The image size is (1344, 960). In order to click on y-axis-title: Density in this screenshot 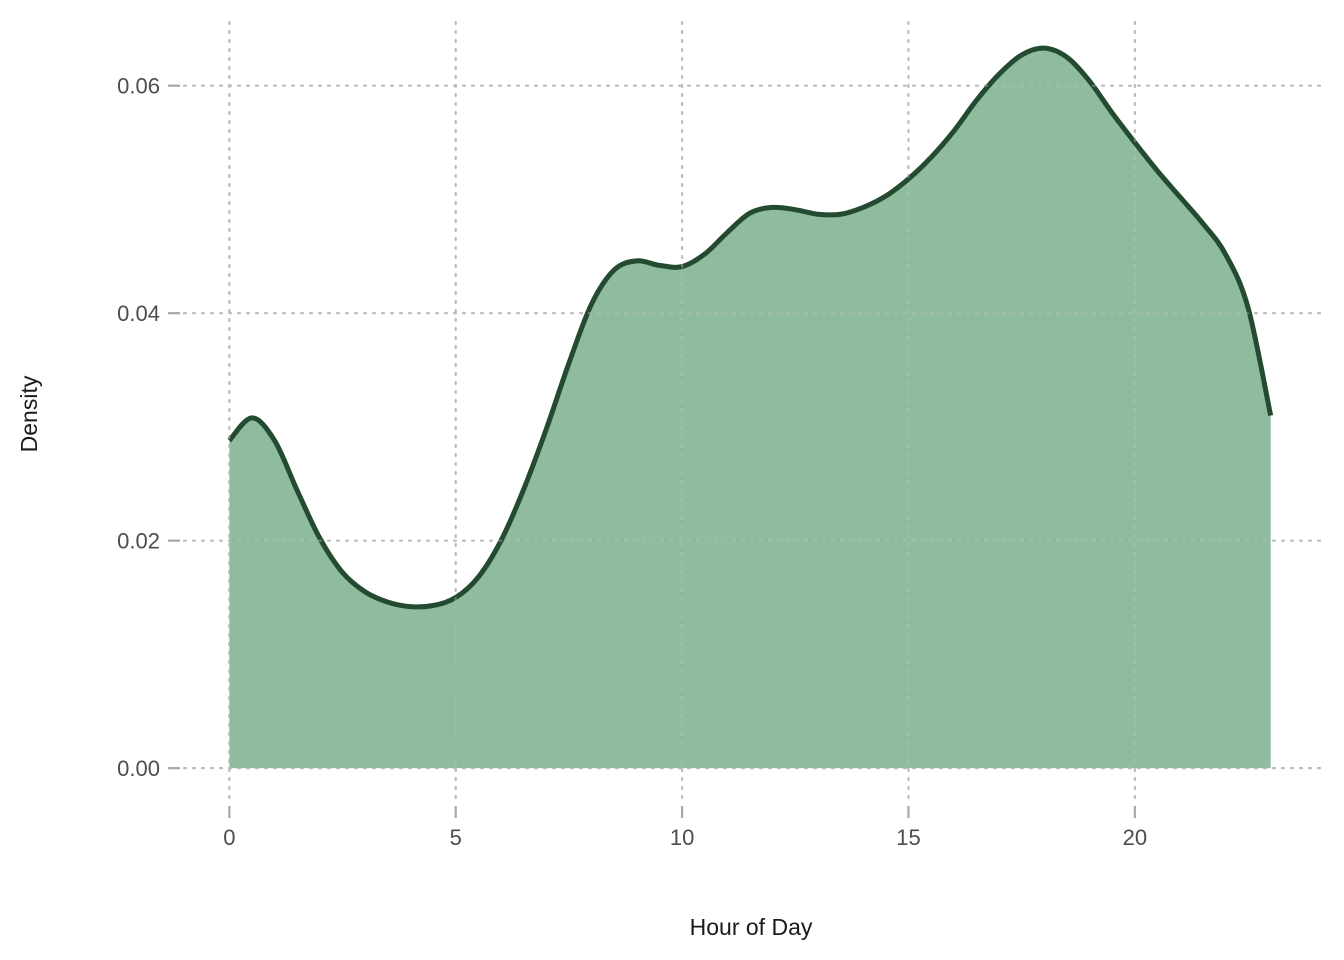, I will do `click(29, 413)`.